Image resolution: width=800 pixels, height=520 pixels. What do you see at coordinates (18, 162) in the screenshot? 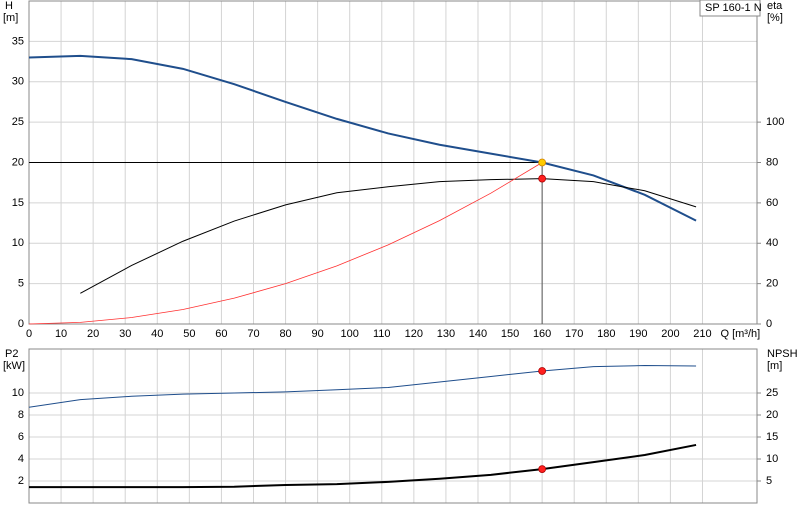
I see `y-tick-label: 20` at bounding box center [18, 162].